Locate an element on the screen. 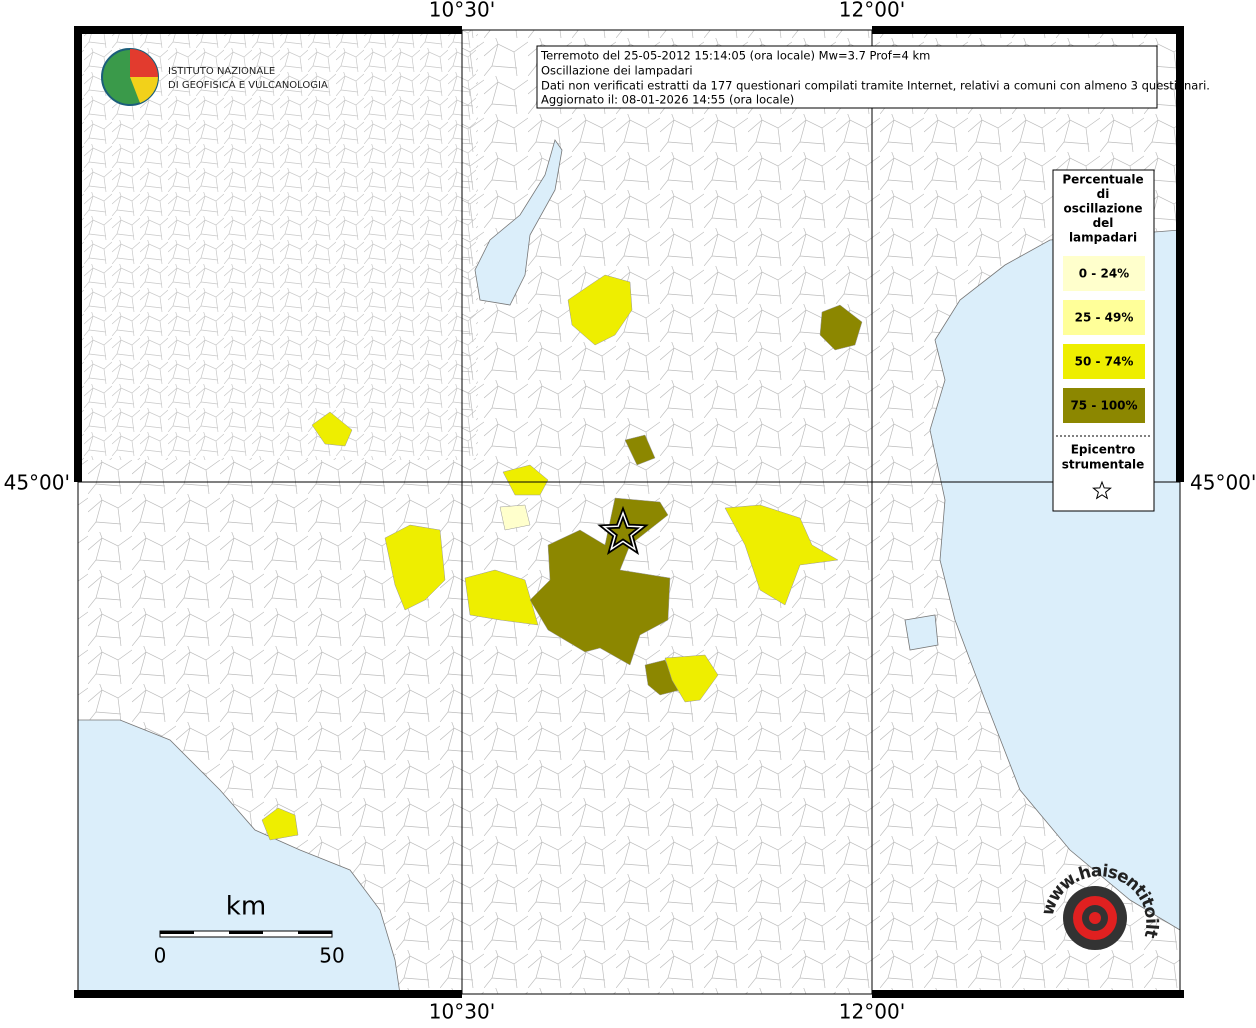 The height and width of the screenshot is (1028, 1256). epicenter is located at coordinates (623, 530).